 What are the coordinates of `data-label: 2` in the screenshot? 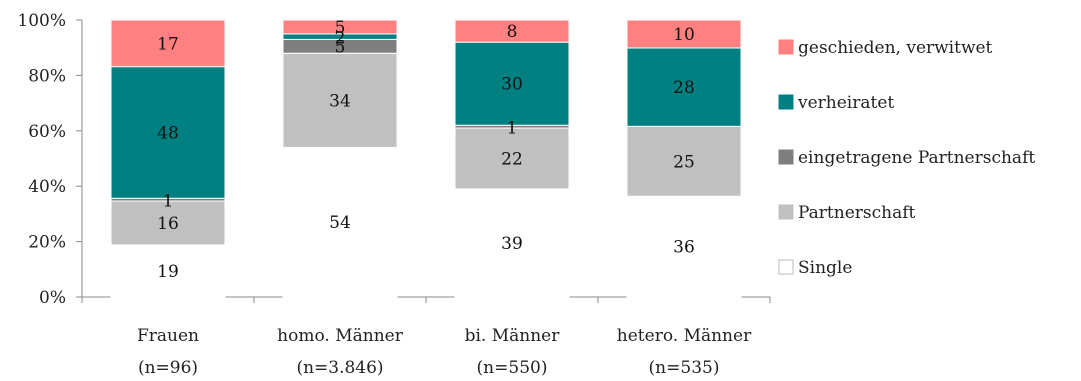 It's located at (340, 39).